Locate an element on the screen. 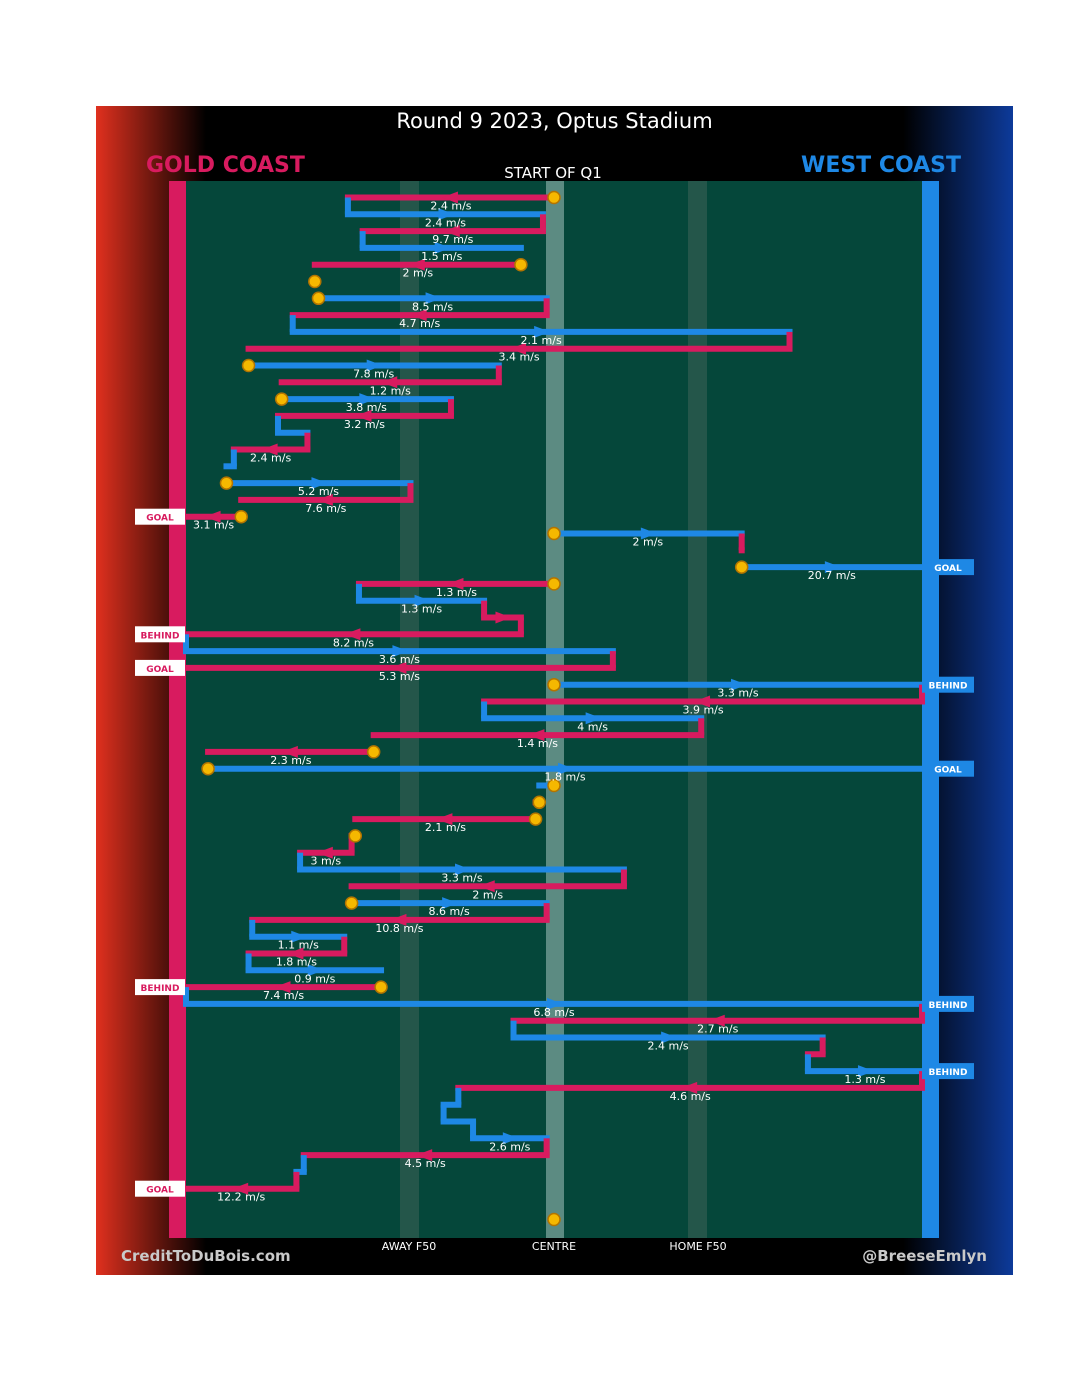 The image size is (1080, 1395). centre-band is located at coordinates (555, 709).